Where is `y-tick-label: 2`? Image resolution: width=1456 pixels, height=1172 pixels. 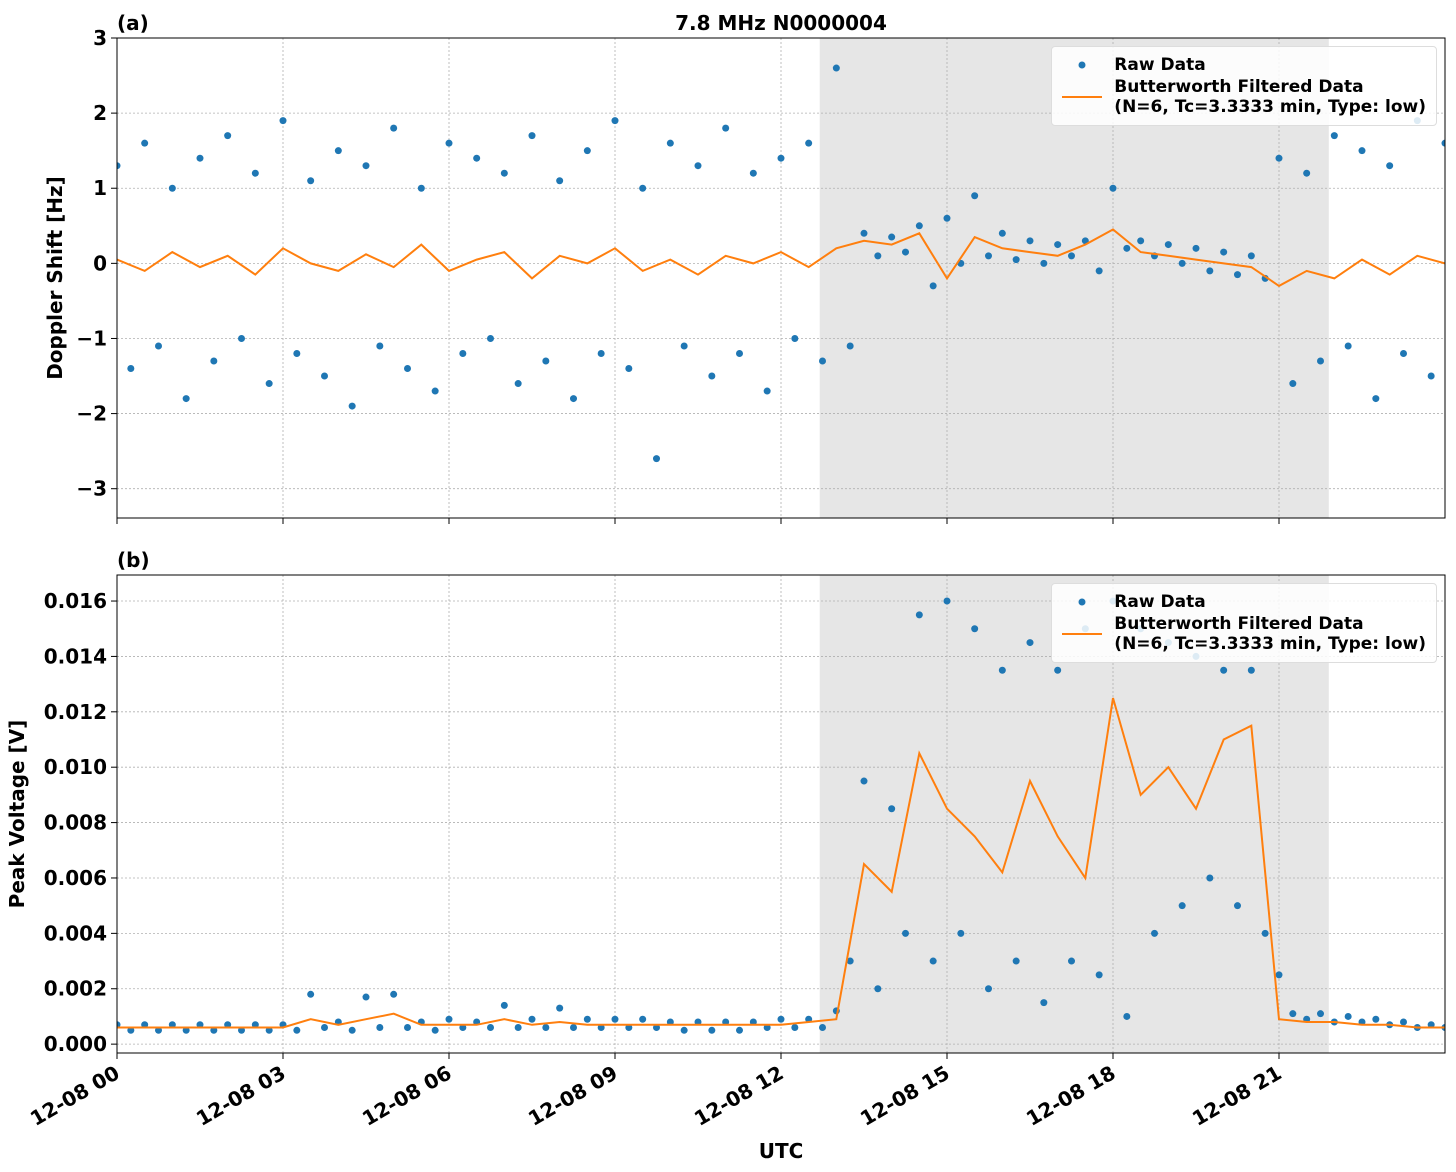
y-tick-label: 2 is located at coordinates (100, 113).